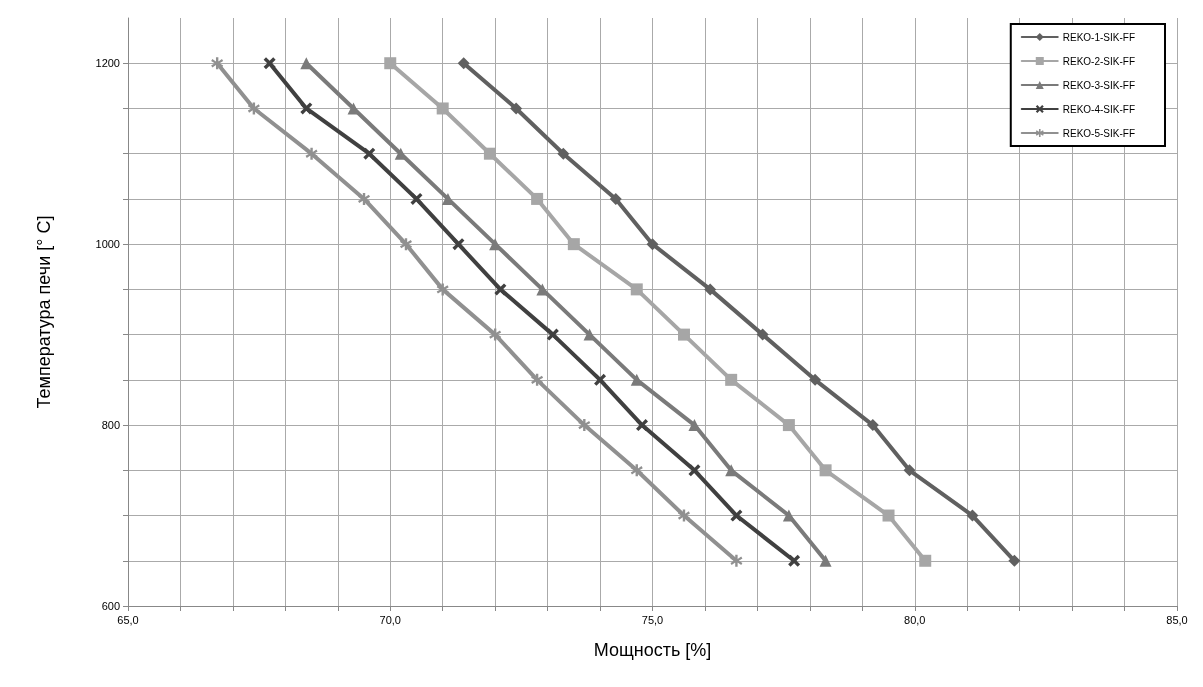  Describe the element at coordinates (652, 619) in the screenshot. I see `x-tick-label: 75,0` at that location.